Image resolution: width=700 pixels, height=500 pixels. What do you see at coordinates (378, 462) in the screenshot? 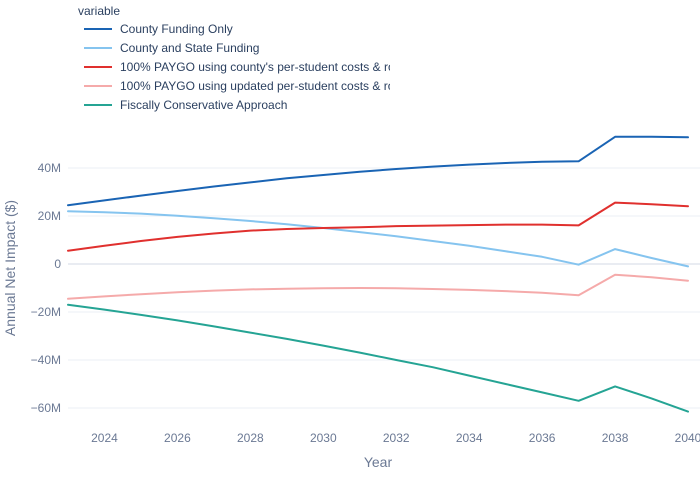
I see `x-axis-title: Year` at bounding box center [378, 462].